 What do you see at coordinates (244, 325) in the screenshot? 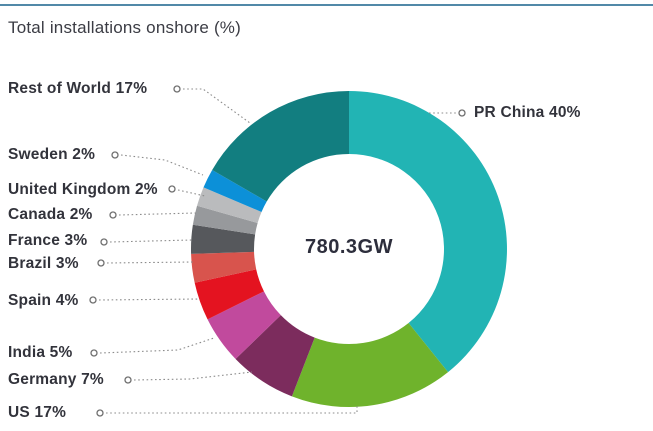
I see `donut-slice-india` at bounding box center [244, 325].